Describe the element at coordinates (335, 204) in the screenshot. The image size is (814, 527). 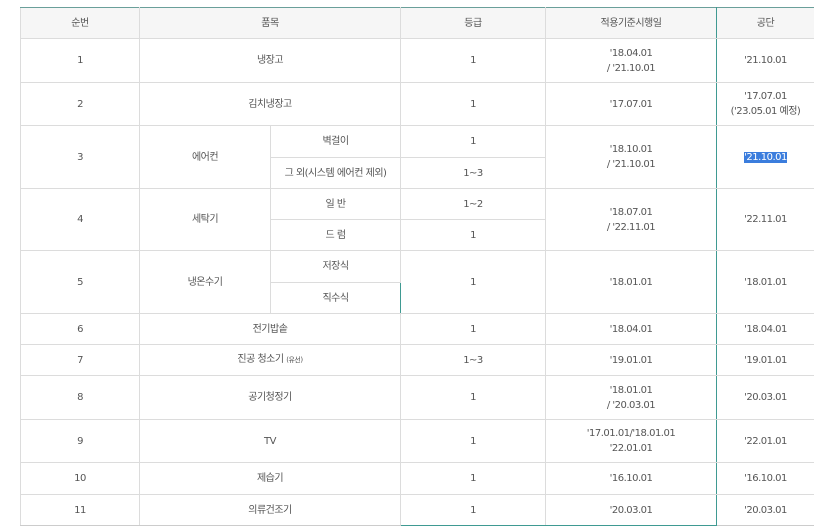
I see `row-subitem: 일 반` at that location.